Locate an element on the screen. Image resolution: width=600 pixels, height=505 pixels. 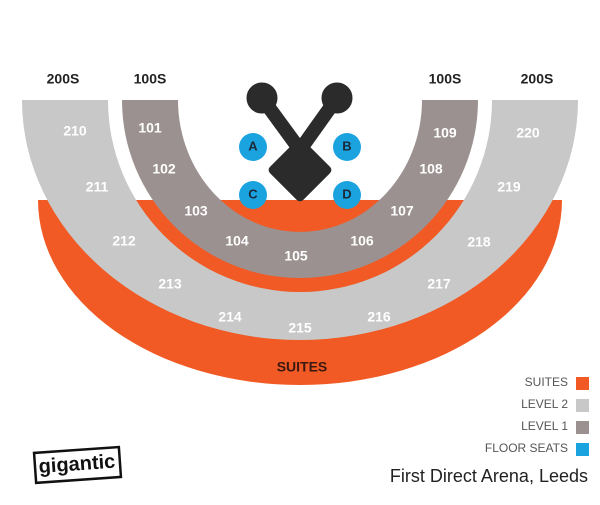
level2-section: 212 is located at coordinates (124, 241).